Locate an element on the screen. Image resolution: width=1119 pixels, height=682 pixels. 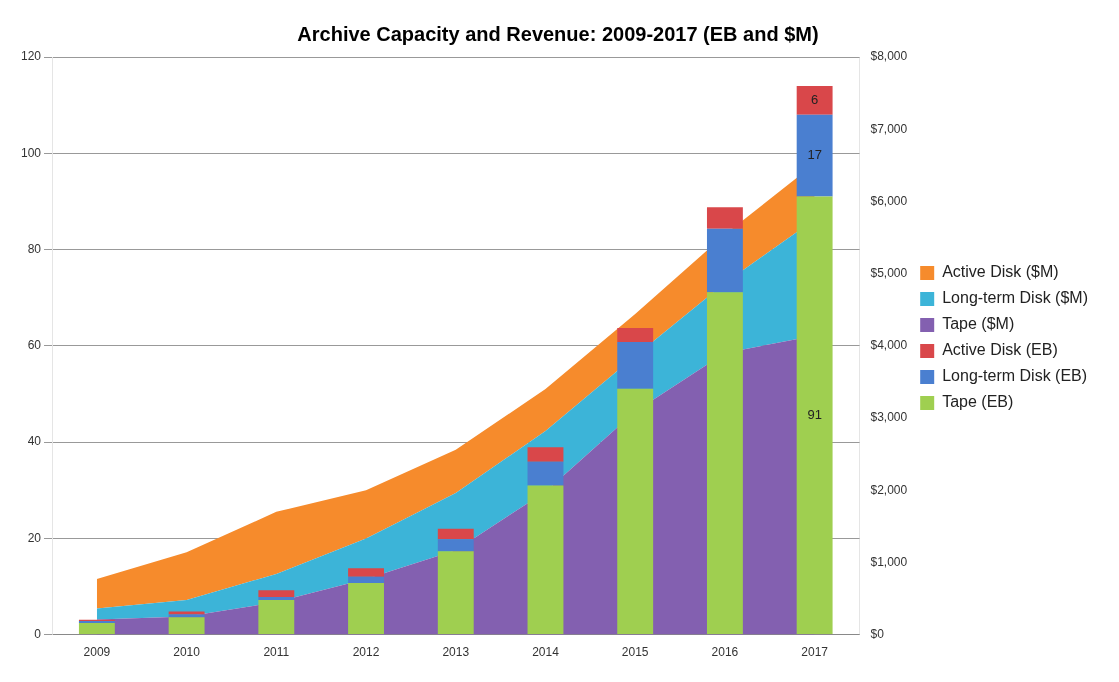
data-label: 17 is located at coordinates (814, 155).